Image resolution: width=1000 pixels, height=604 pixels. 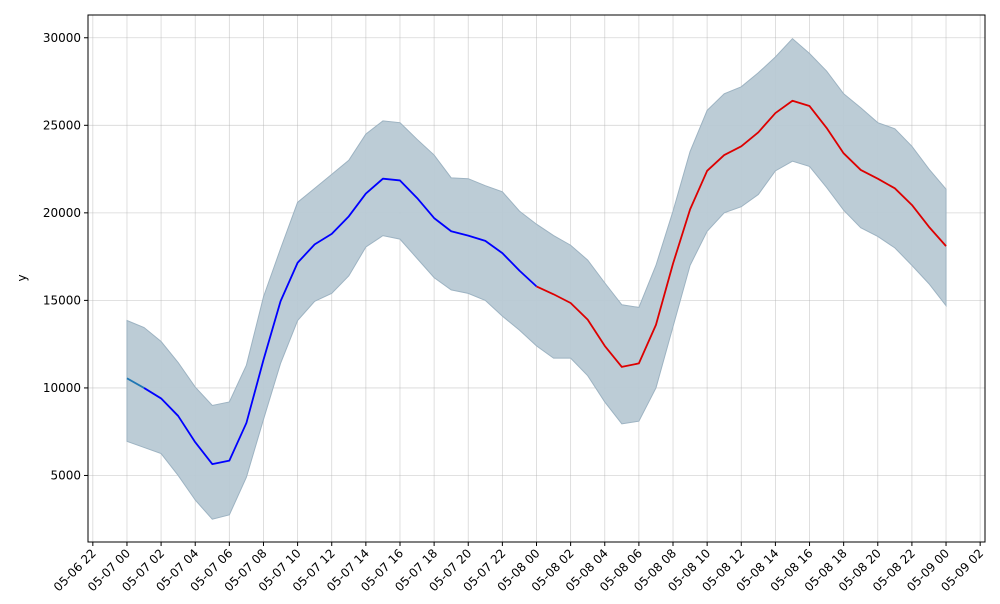 I want to click on y-axis-ticks: 5000 10000 15000 20000 25000 30000, so click(x=65, y=256).